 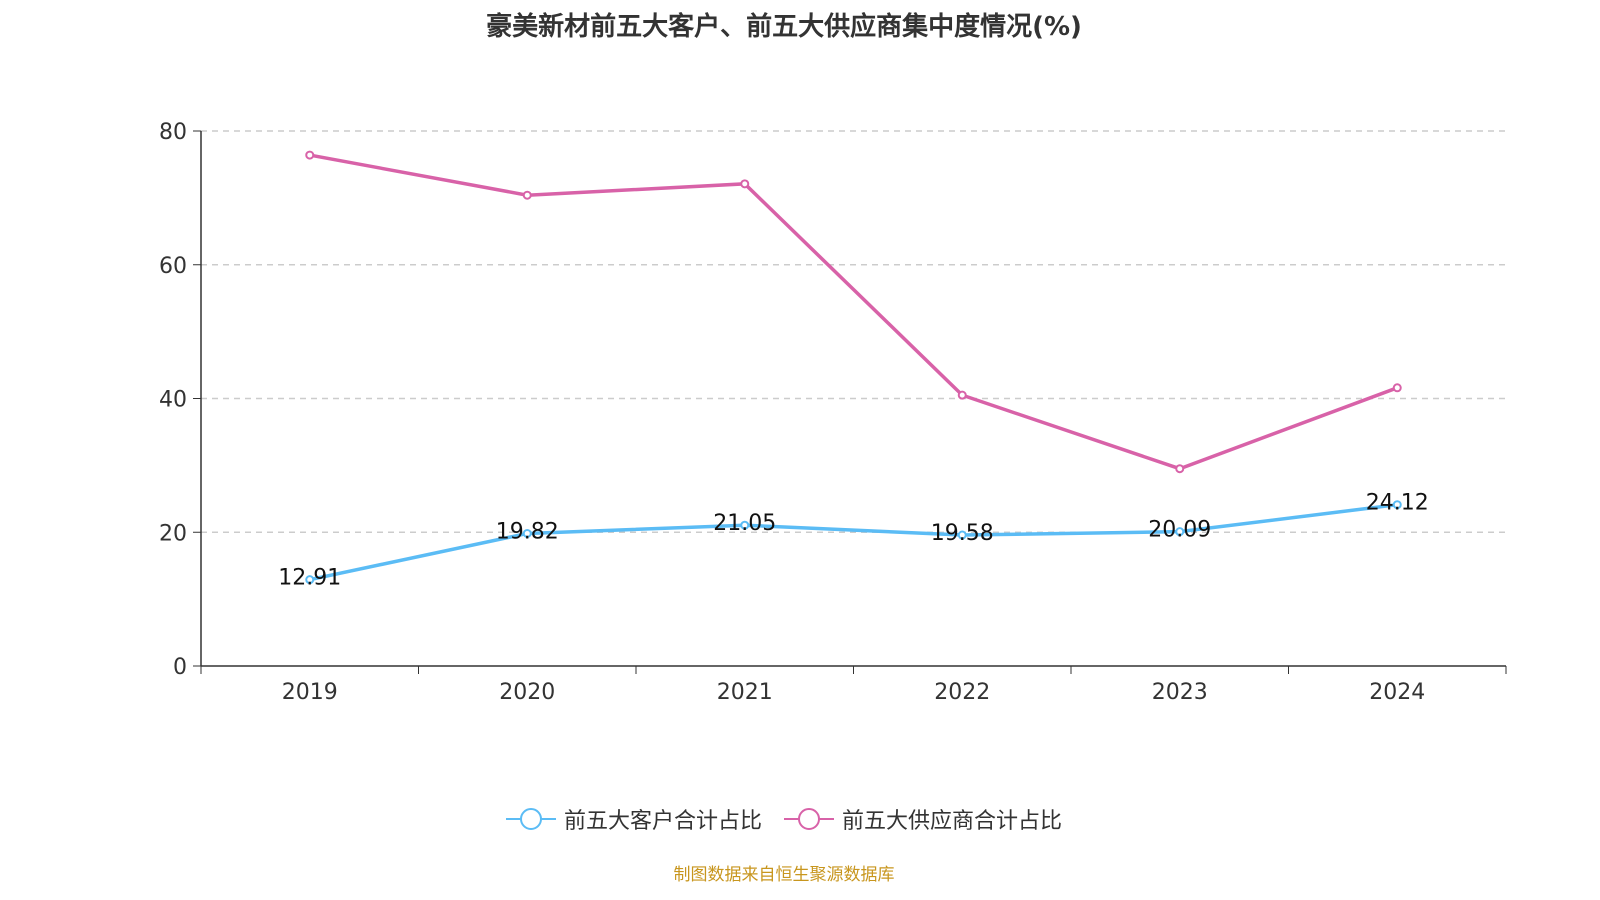 What do you see at coordinates (662, 821) in the screenshot?
I see `legend-label: 前五大客户合计占比` at bounding box center [662, 821].